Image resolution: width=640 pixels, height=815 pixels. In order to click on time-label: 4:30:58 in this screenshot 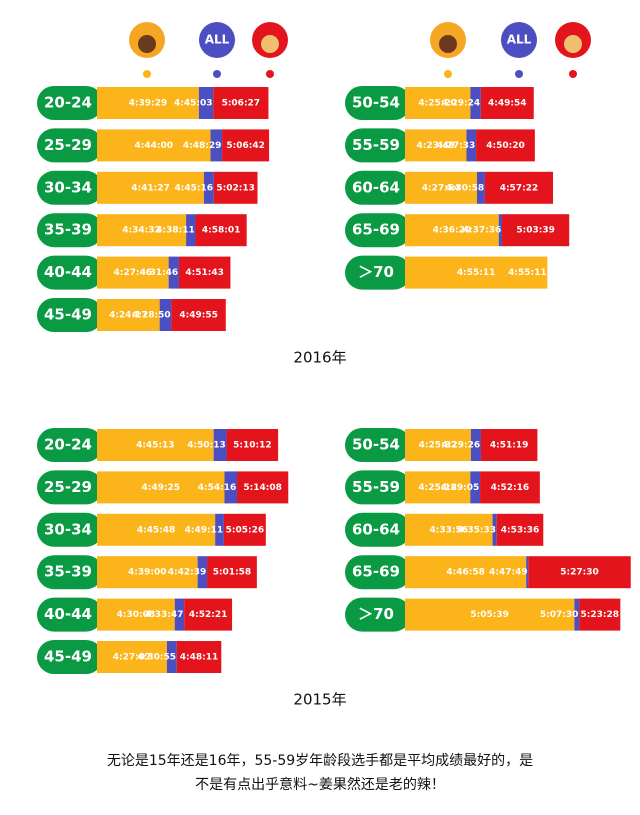, I will do `click(465, 188)`.